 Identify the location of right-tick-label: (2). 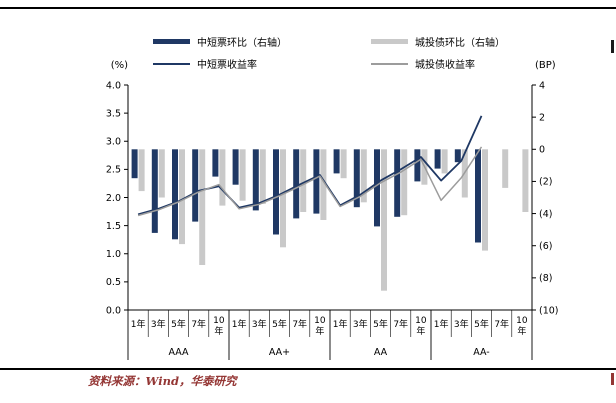
(545, 182).